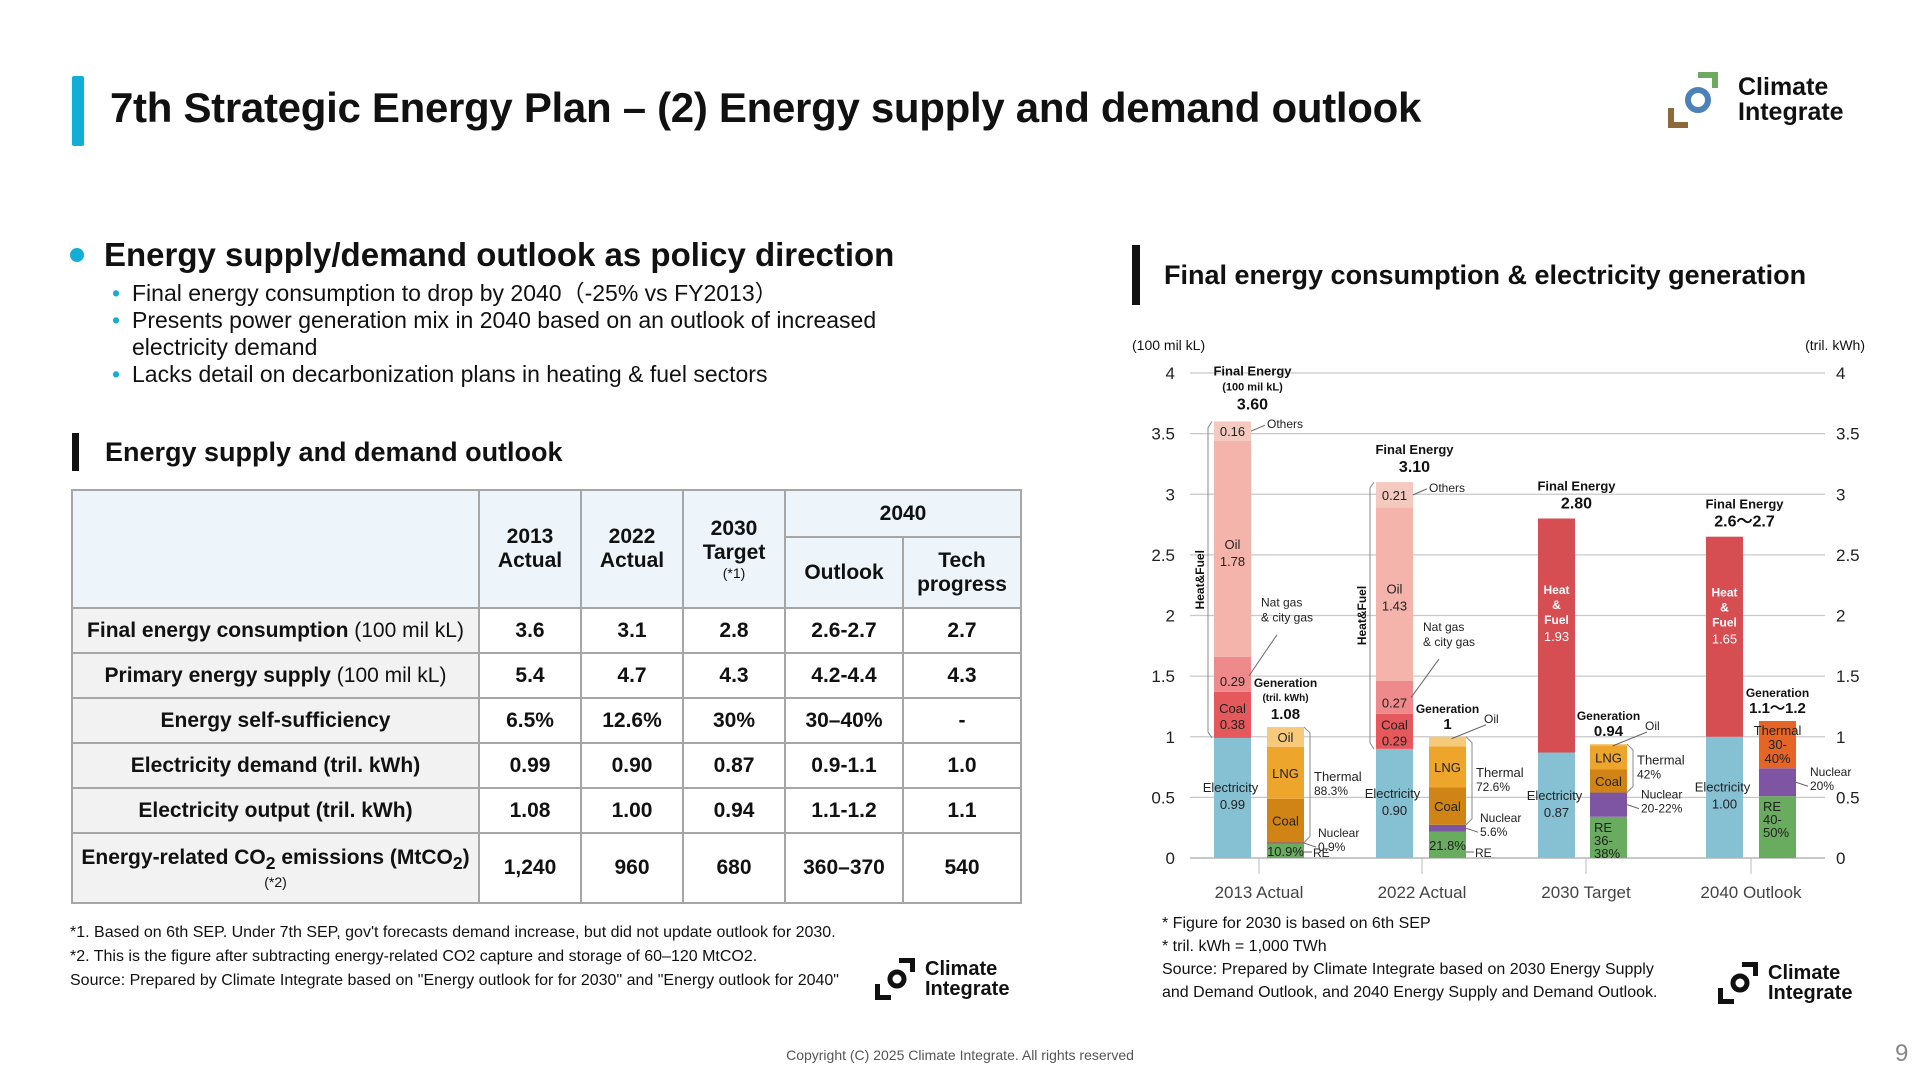 This screenshot has height=1080, width=1920. I want to click on page-number: 9, so click(1902, 1053).